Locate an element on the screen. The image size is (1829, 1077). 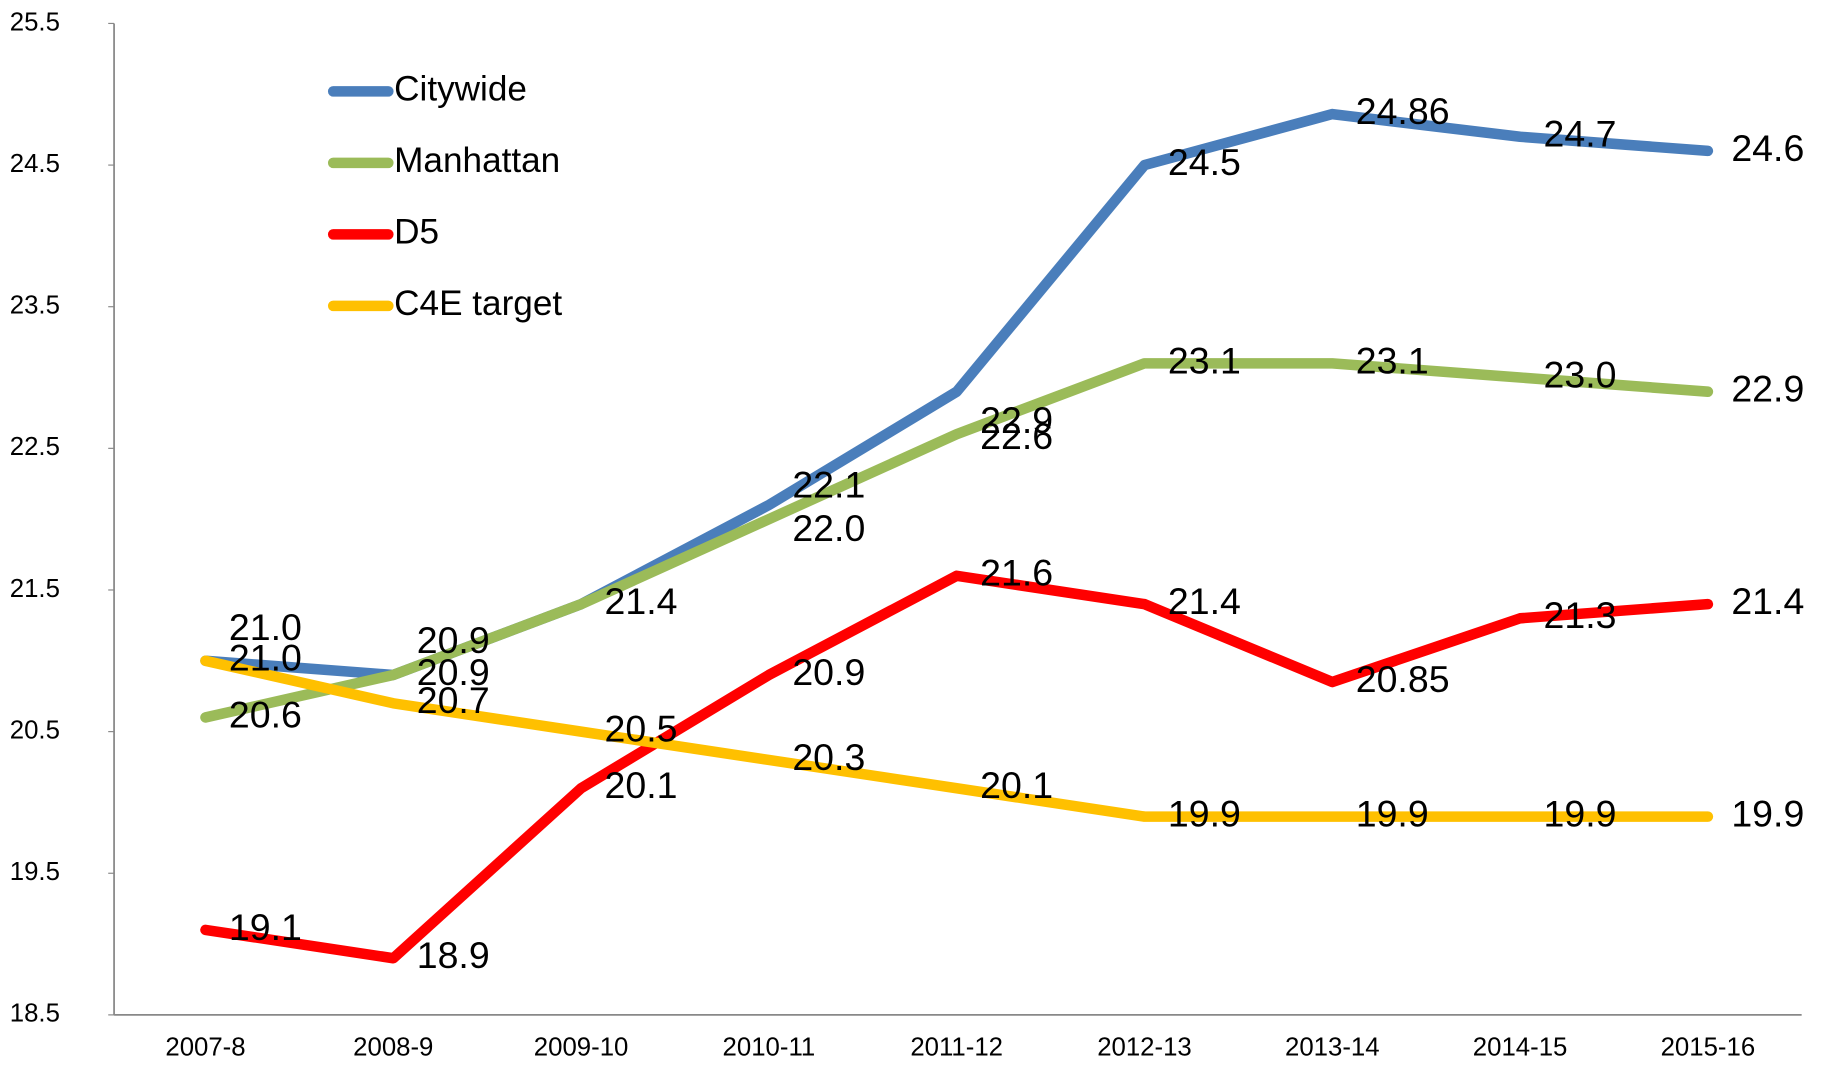
legend-label: D5 is located at coordinates (416, 232).